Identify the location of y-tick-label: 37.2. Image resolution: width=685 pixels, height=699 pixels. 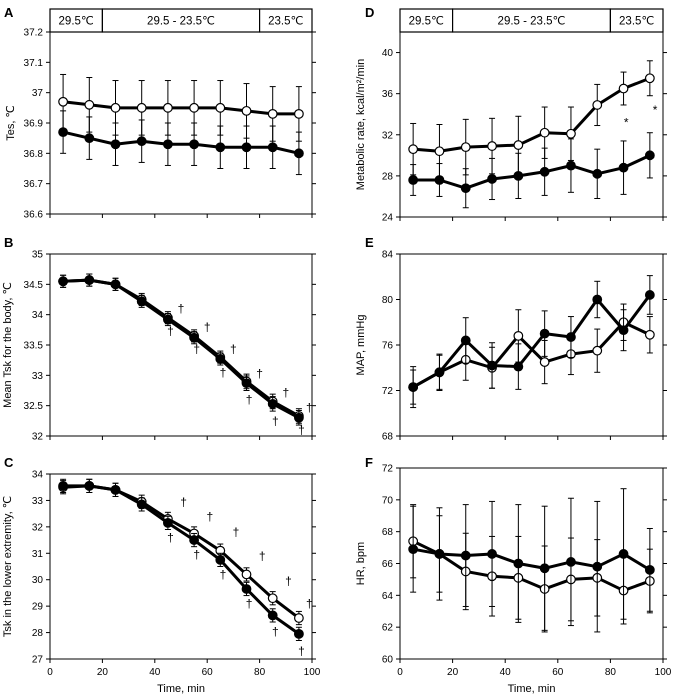
(34, 33).